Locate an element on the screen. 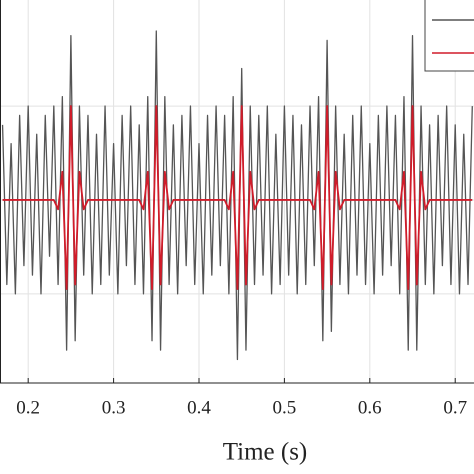 The image size is (474, 474). x-tick-label: 0.4 is located at coordinates (199, 407).